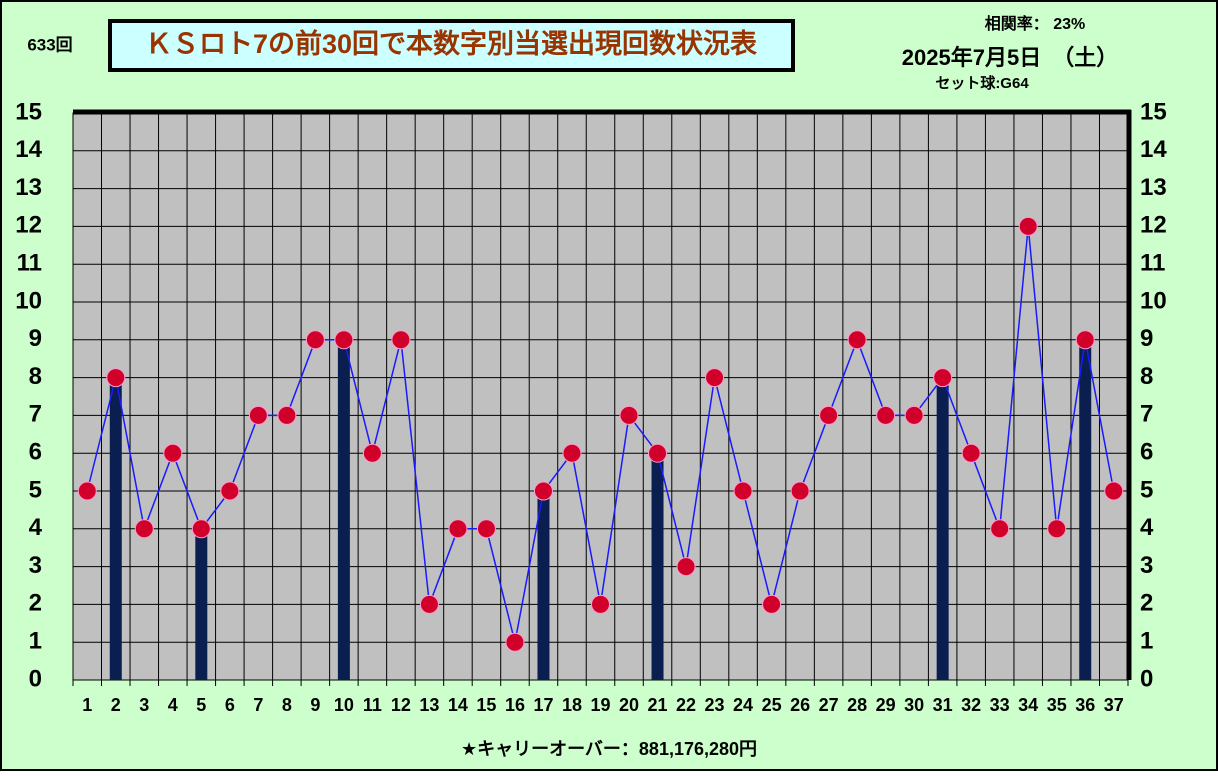 Image resolution: width=1218 pixels, height=776 pixels. I want to click on x-tick-label: 9, so click(315, 705).